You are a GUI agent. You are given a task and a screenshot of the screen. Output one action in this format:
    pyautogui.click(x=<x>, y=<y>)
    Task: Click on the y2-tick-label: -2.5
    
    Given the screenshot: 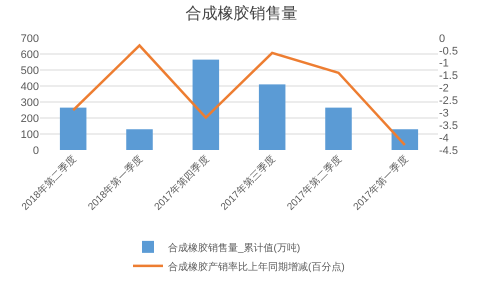 What is the action you would take?
    pyautogui.click(x=448, y=101)
    